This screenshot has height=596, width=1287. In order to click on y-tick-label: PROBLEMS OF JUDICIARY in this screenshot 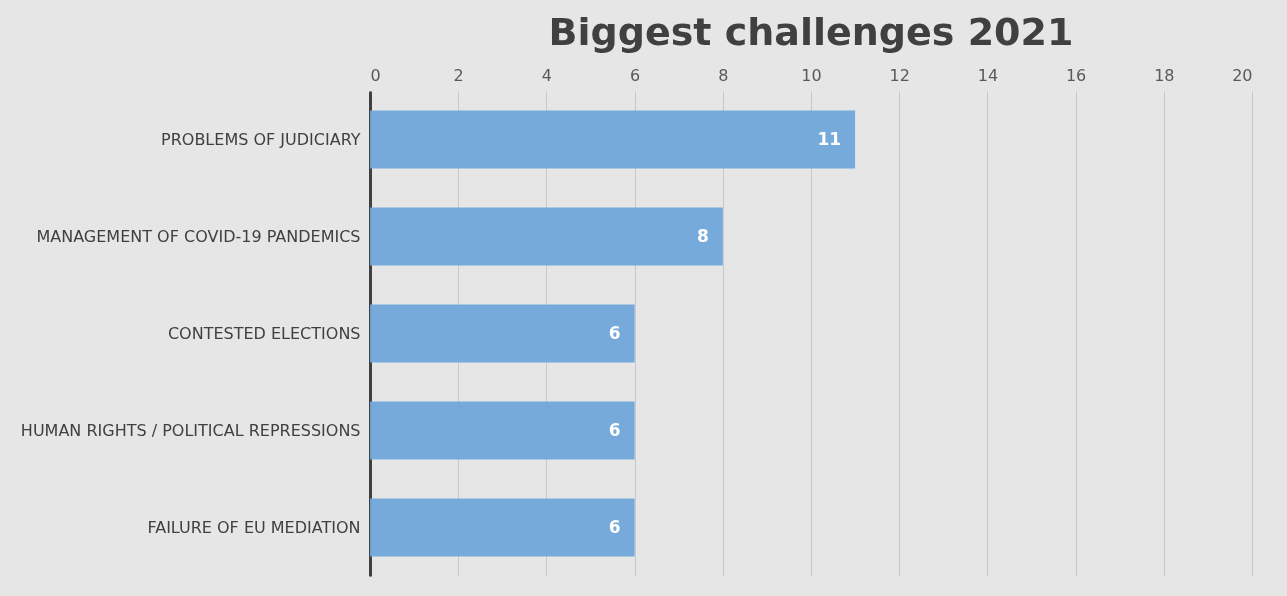, I will do `click(261, 139)`.